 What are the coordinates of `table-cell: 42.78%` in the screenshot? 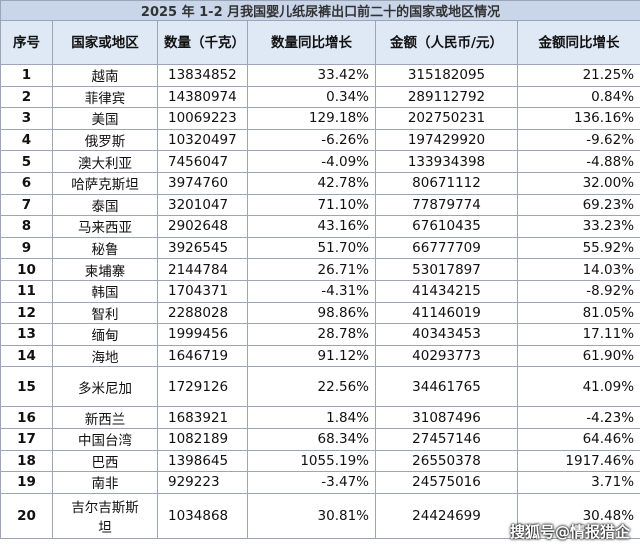 It's located at (311, 183).